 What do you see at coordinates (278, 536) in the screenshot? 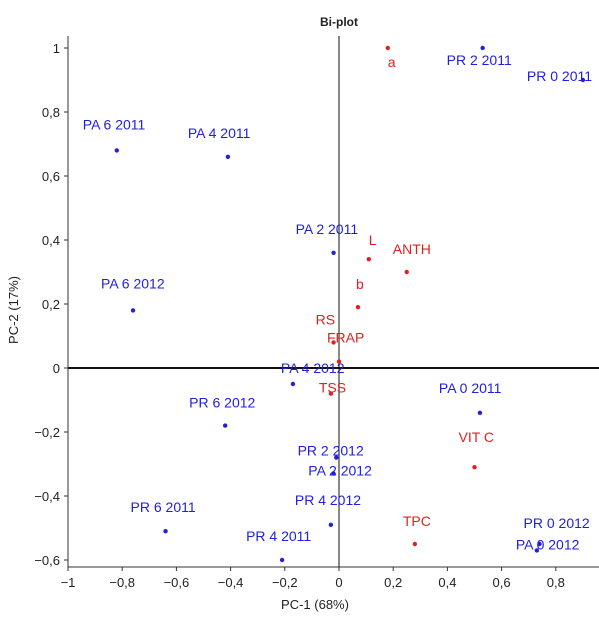
I see `point-label: PR 4 2011` at bounding box center [278, 536].